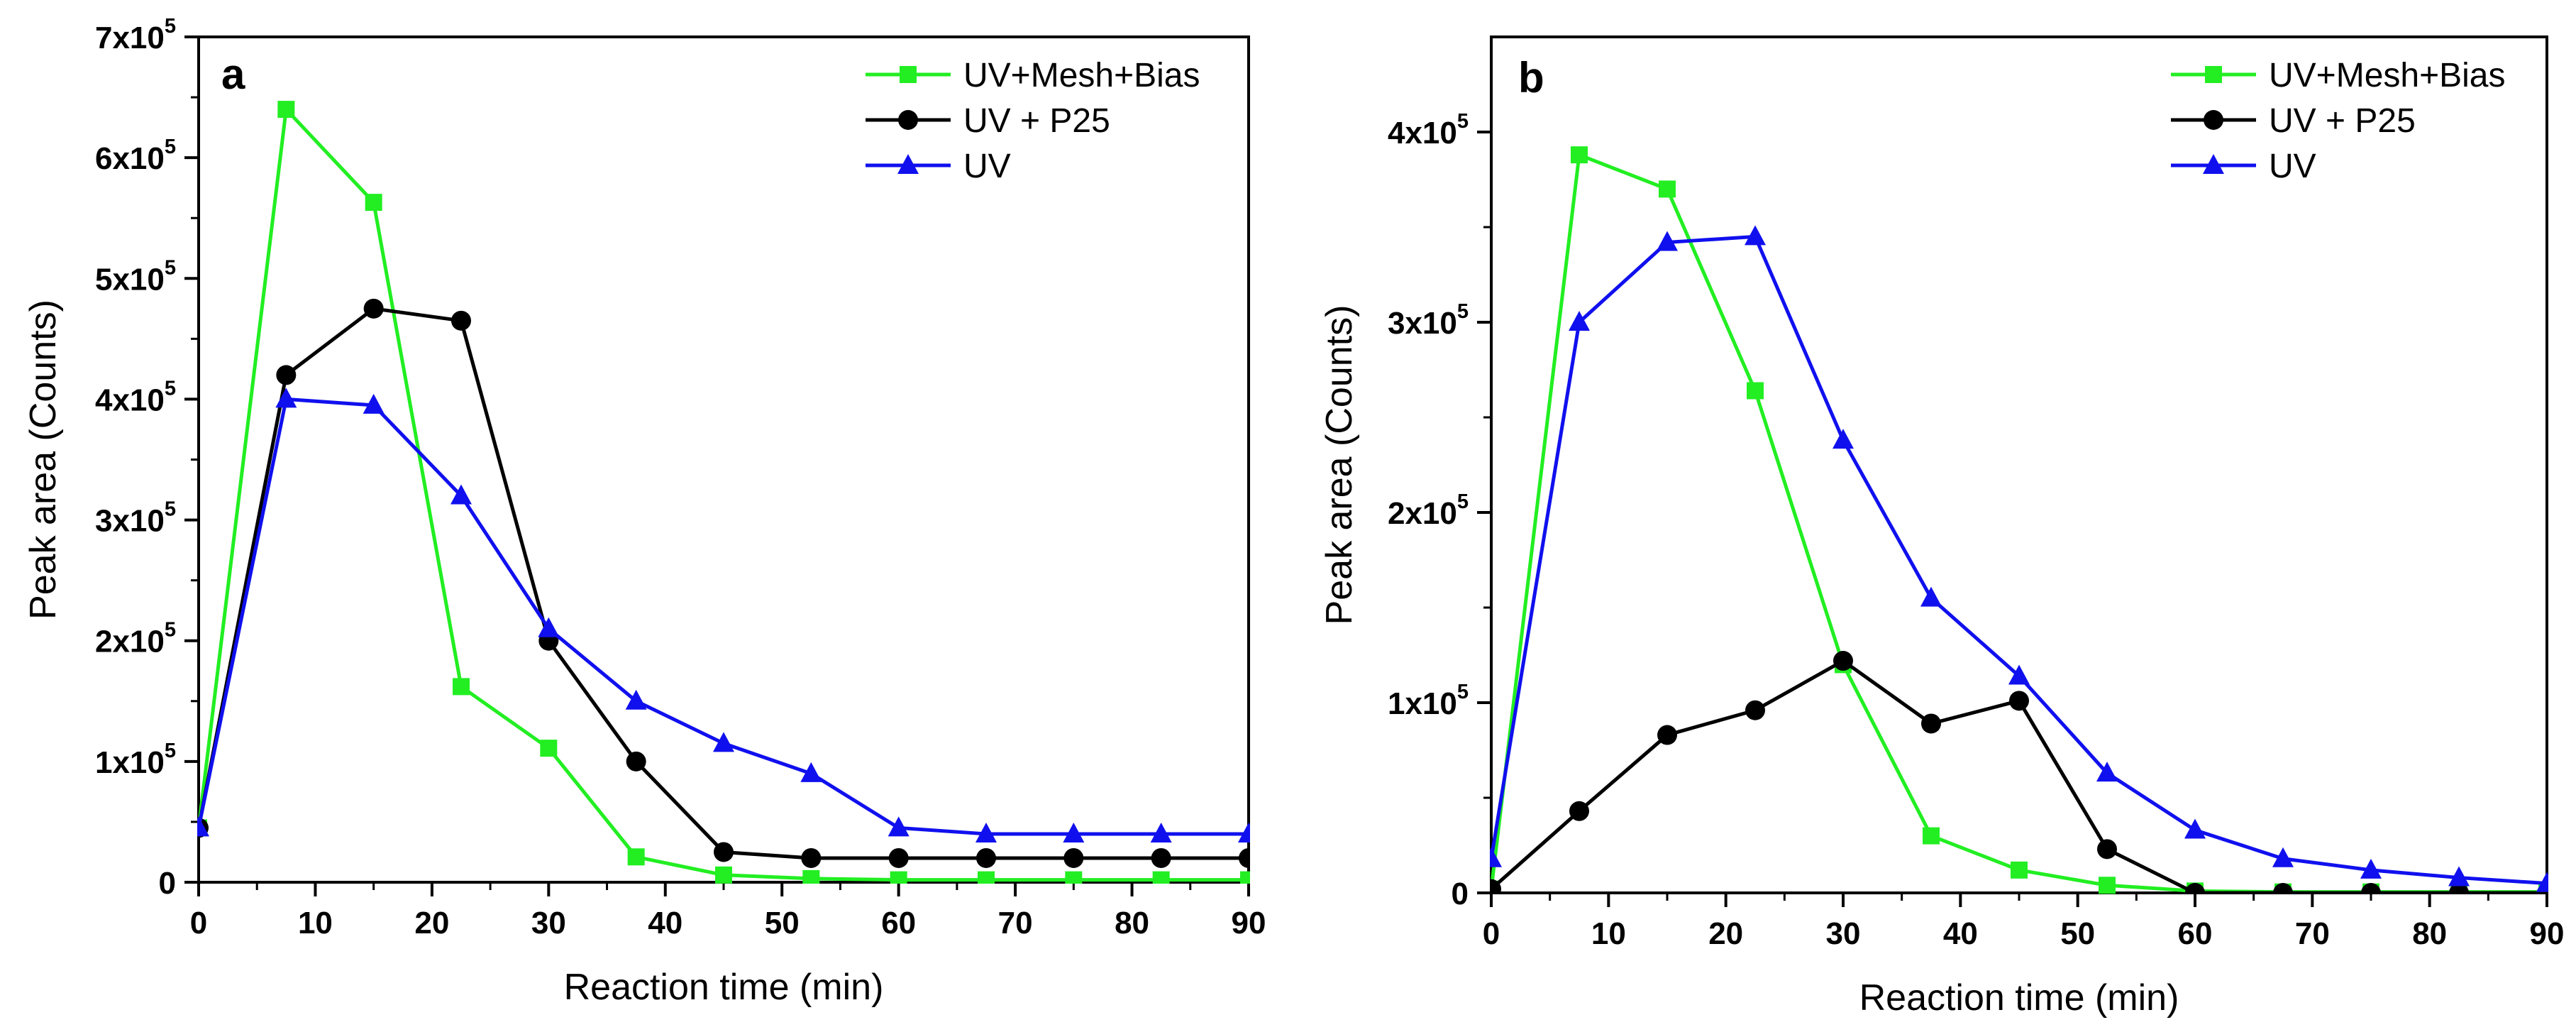 Image resolution: width=2576 pixels, height=1032 pixels. What do you see at coordinates (135, 156) in the screenshot?
I see `y-tick-label: 6x10⁵` at bounding box center [135, 156].